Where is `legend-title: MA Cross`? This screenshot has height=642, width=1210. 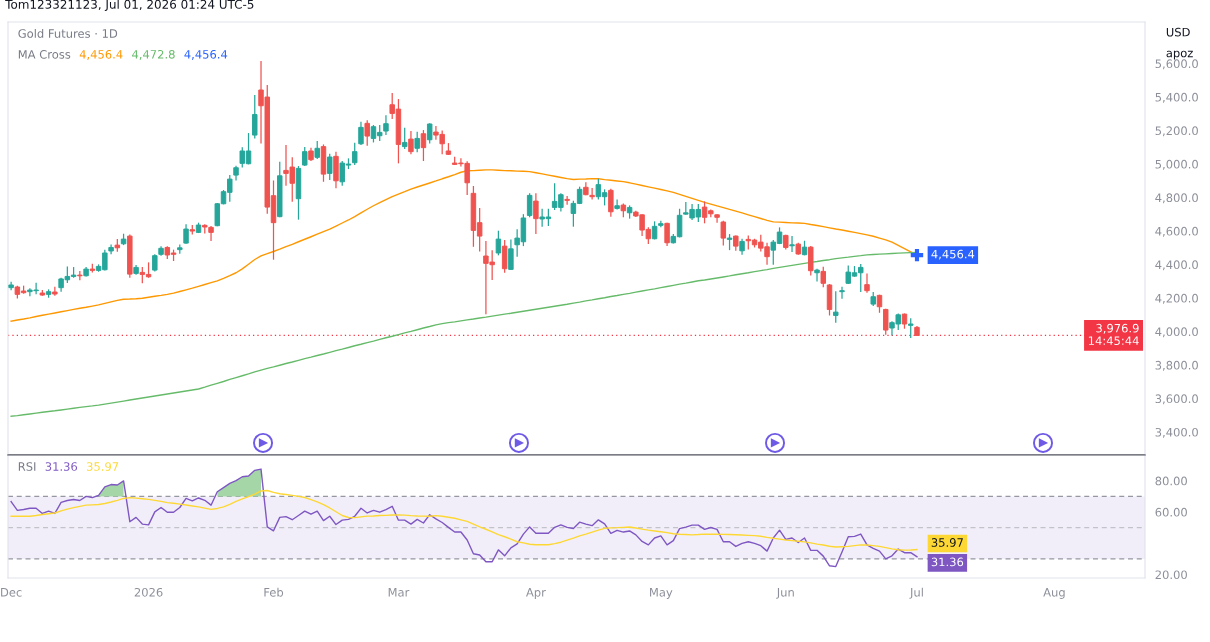
legend-title: MA Cross is located at coordinates (44, 54).